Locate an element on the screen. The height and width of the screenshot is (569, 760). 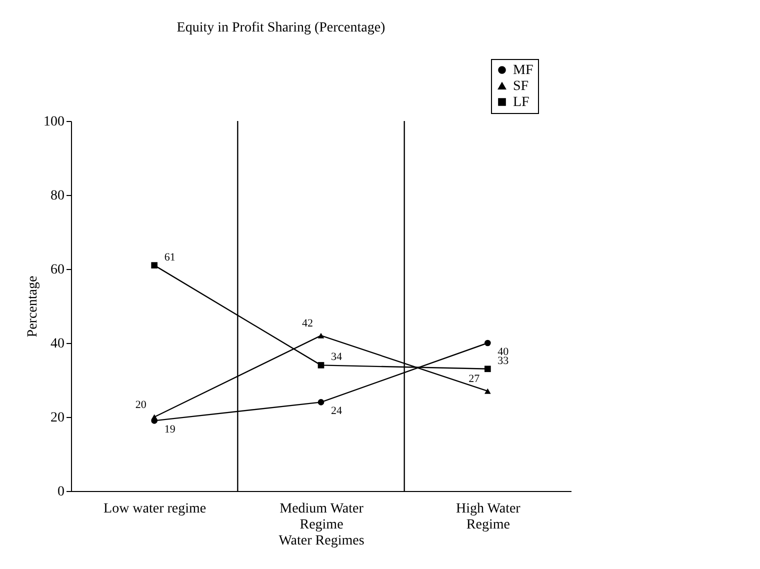
y-tick-label: 100 is located at coordinates (54, 122).